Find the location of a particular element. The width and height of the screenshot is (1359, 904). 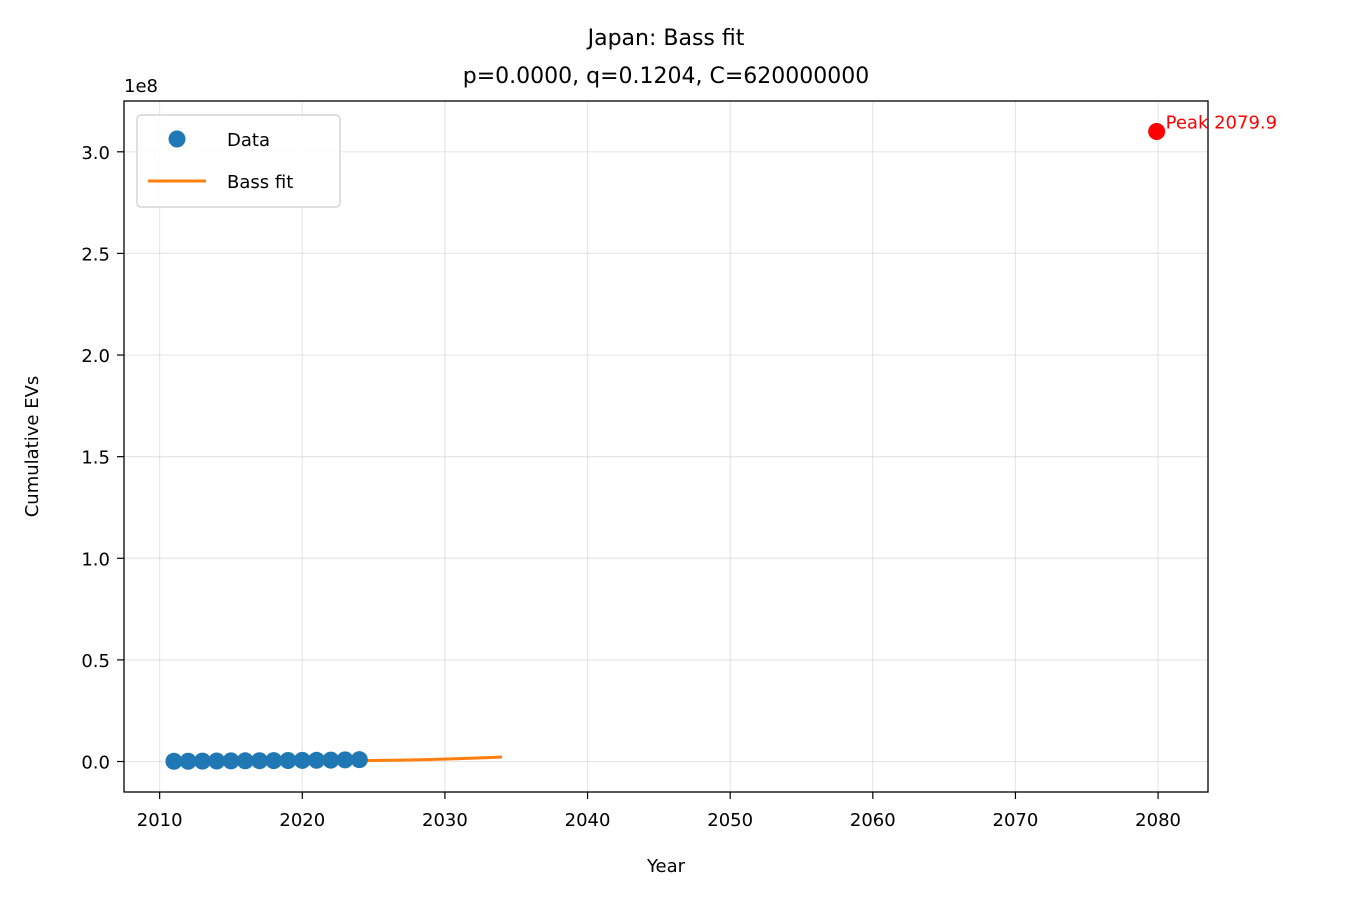

x-tick-label: 2020 is located at coordinates (302, 820).